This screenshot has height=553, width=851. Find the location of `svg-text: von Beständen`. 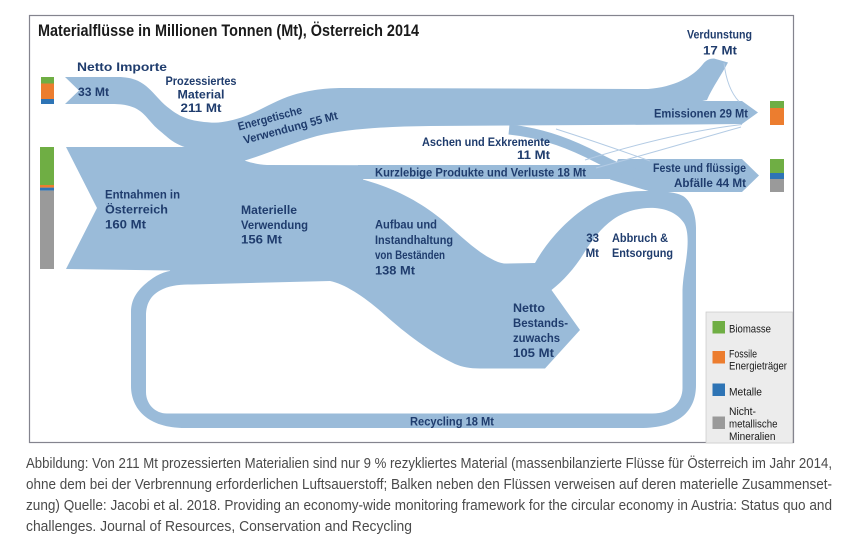

svg-text: von Beständen is located at coordinates (410, 256).